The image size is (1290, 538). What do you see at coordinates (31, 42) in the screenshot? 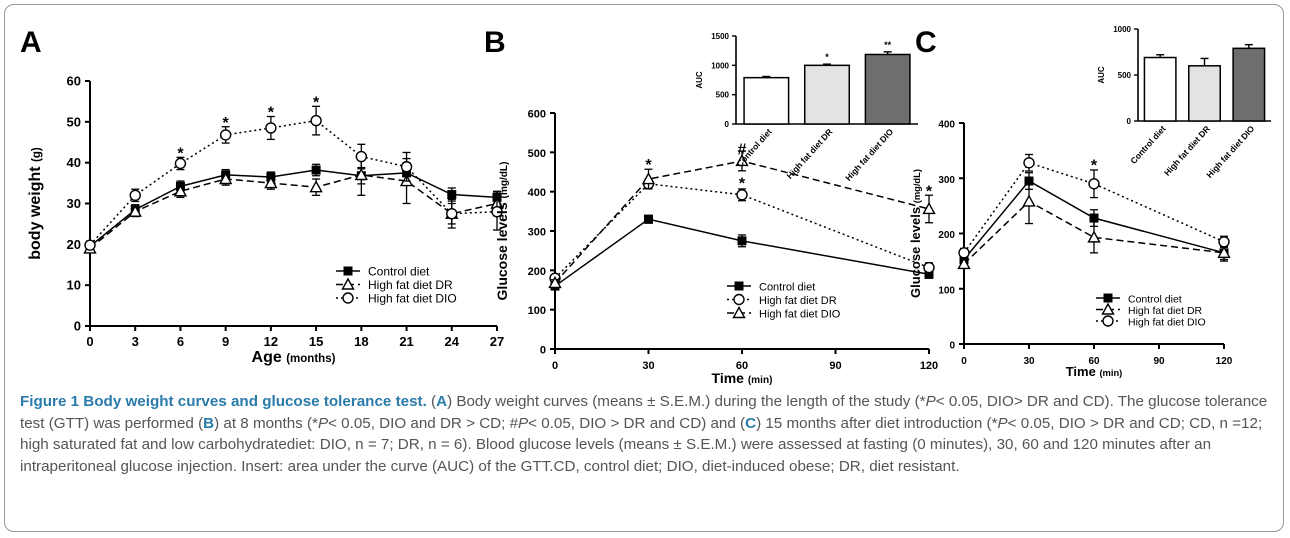
I see `panel-letter: A` at bounding box center [31, 42].